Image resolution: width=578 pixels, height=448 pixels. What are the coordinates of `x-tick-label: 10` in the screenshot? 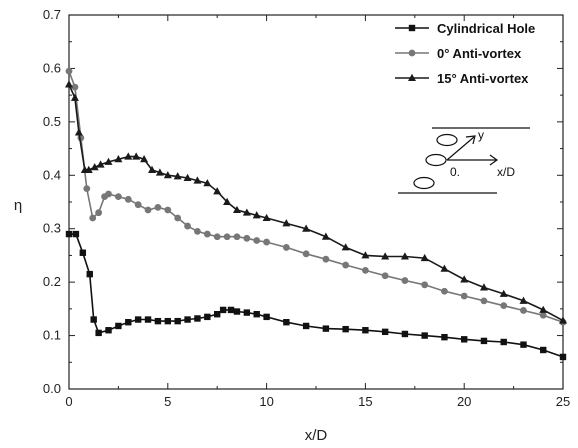 It's located at (266, 401).